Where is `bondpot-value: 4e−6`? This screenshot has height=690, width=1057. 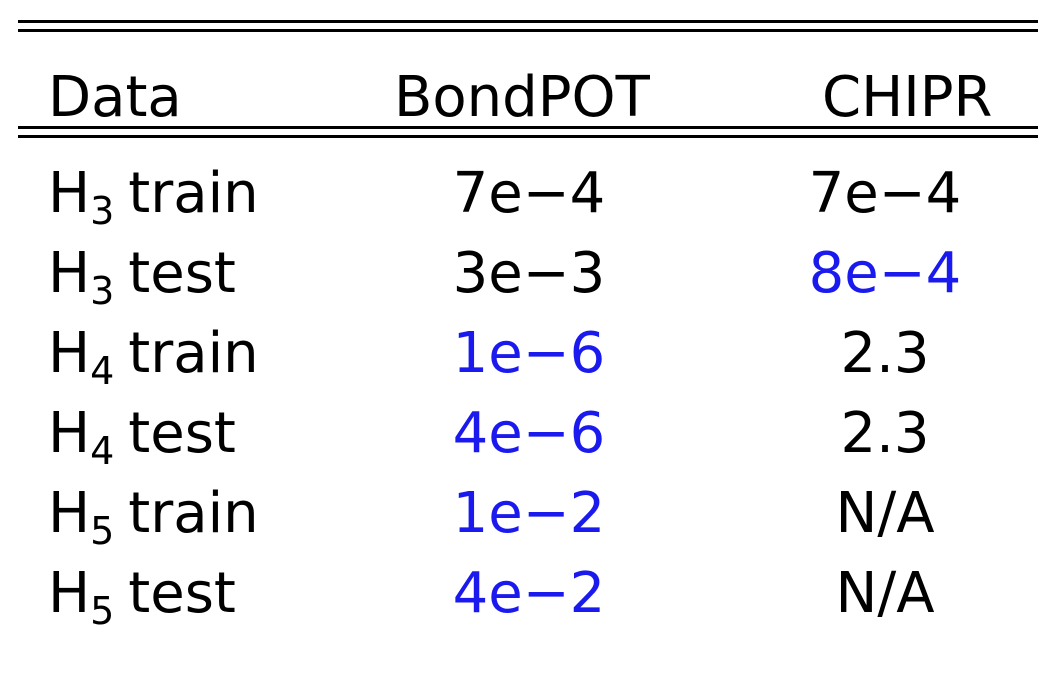 bondpot-value: 4e−6 is located at coordinates (529, 433).